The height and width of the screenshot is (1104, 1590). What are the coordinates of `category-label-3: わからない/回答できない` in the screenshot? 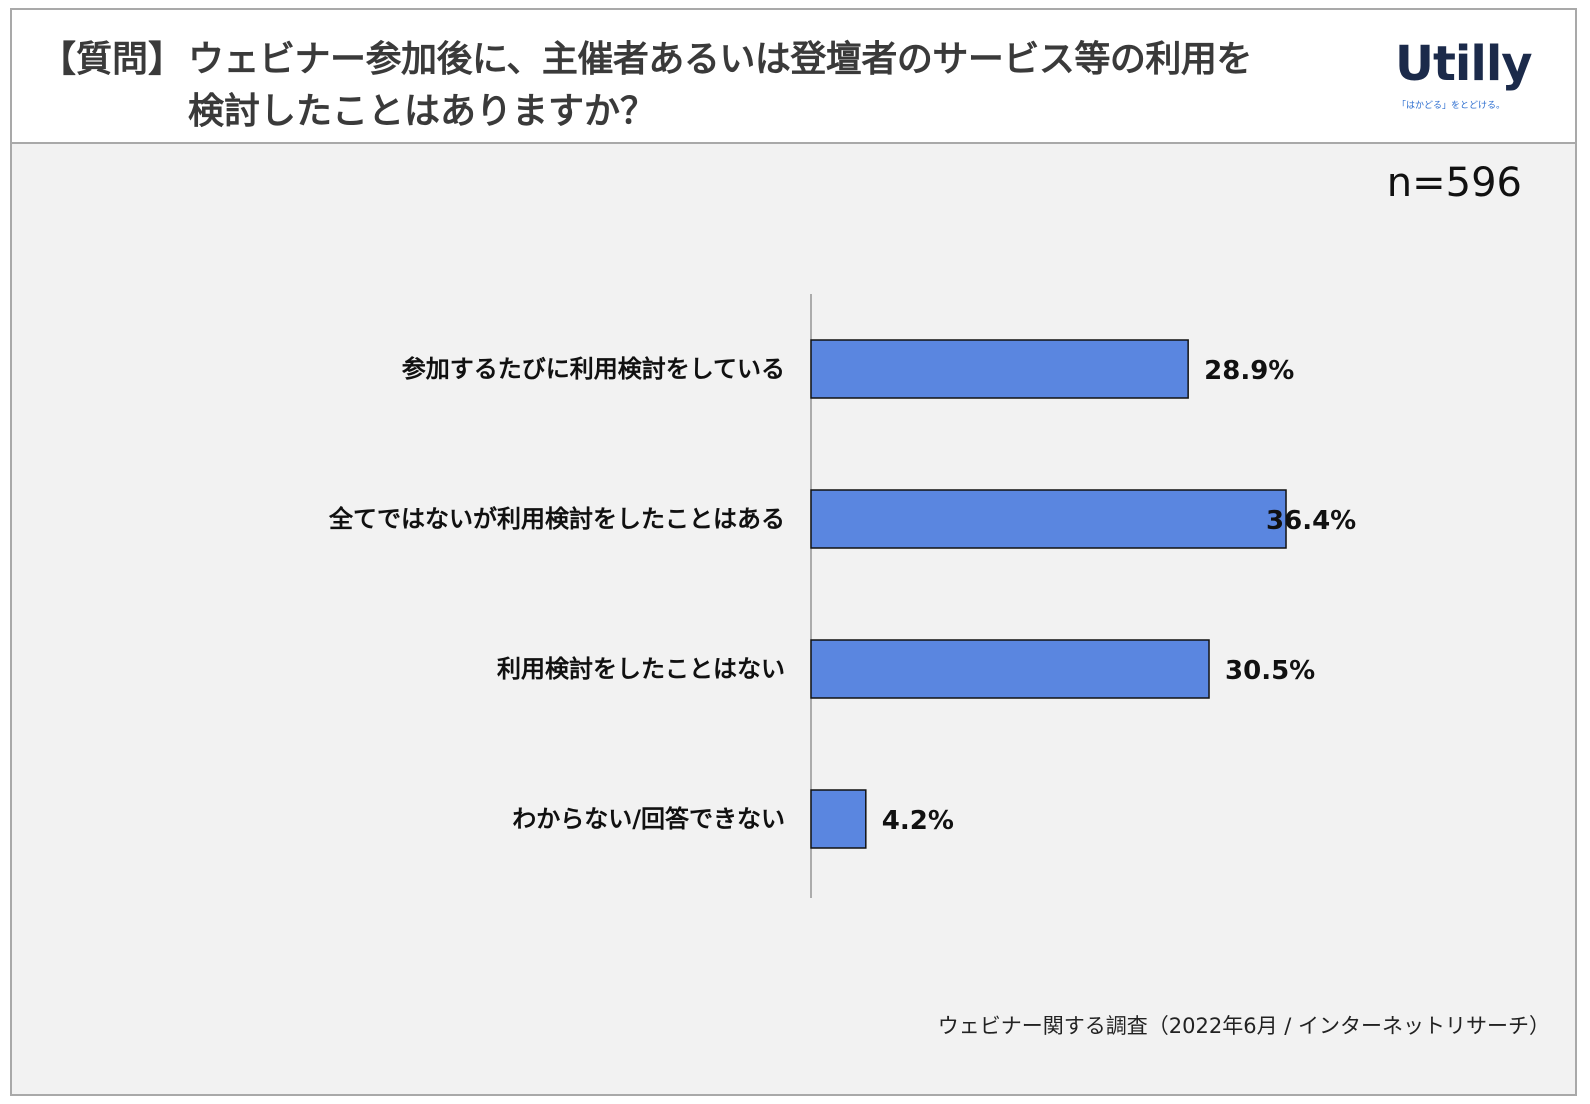 It's located at (648, 819).